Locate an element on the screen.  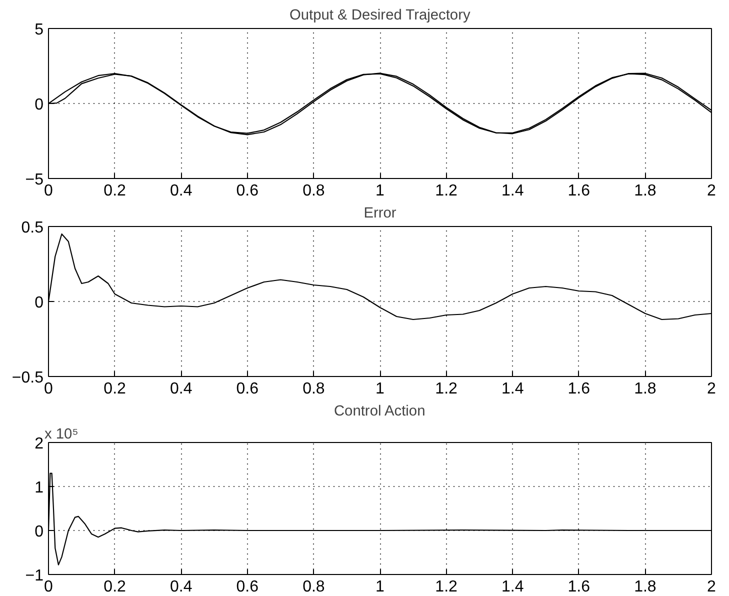
y-tick-label: 5 is located at coordinates (39, 30).